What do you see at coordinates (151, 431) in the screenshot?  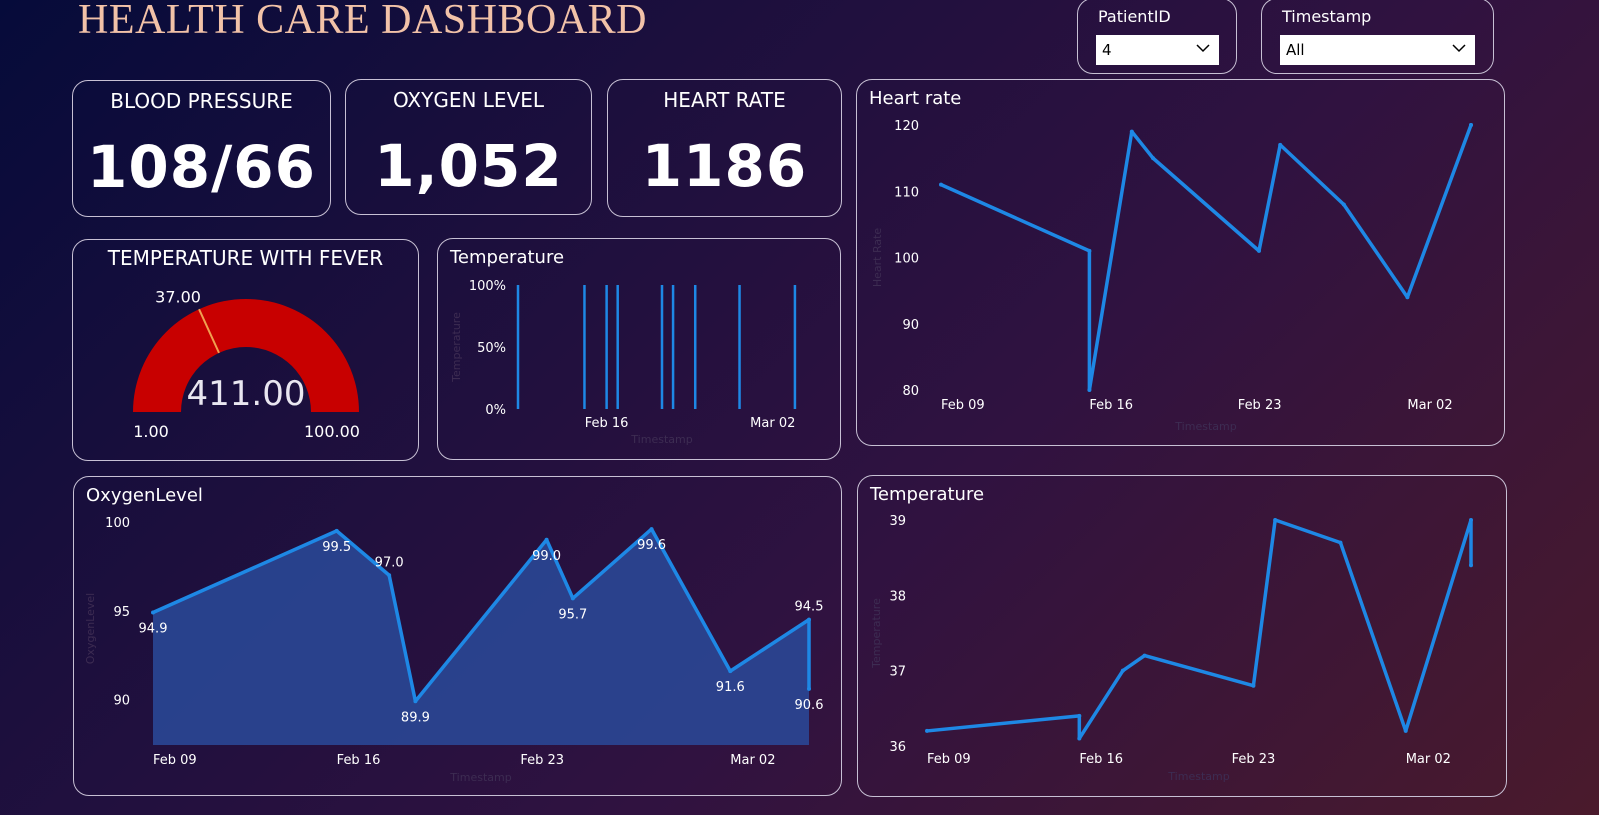 I see `gauge-min-label: 1.00` at bounding box center [151, 431].